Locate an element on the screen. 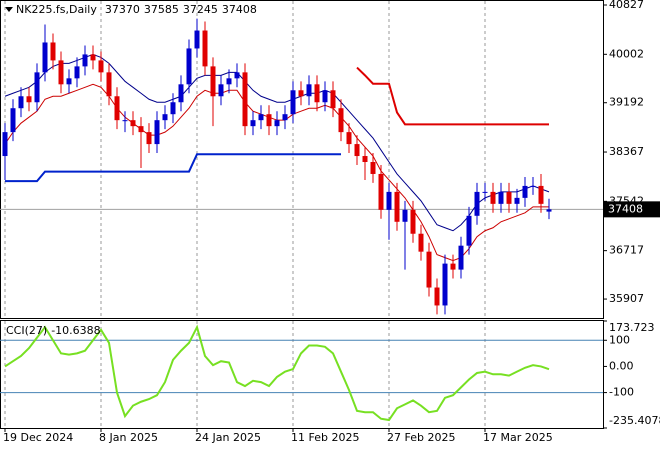  header-title: NK225.fs,Daily is located at coordinates (56, 9).